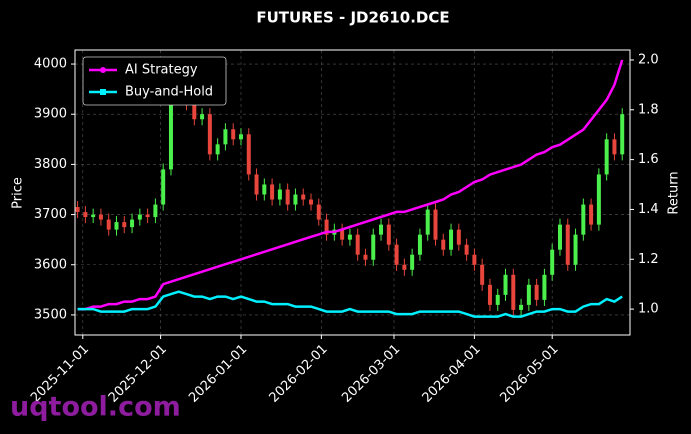 This screenshot has width=691, height=434. Describe the element at coordinates (648, 59) in the screenshot. I see `y2-tick-label: 2.0` at that location.